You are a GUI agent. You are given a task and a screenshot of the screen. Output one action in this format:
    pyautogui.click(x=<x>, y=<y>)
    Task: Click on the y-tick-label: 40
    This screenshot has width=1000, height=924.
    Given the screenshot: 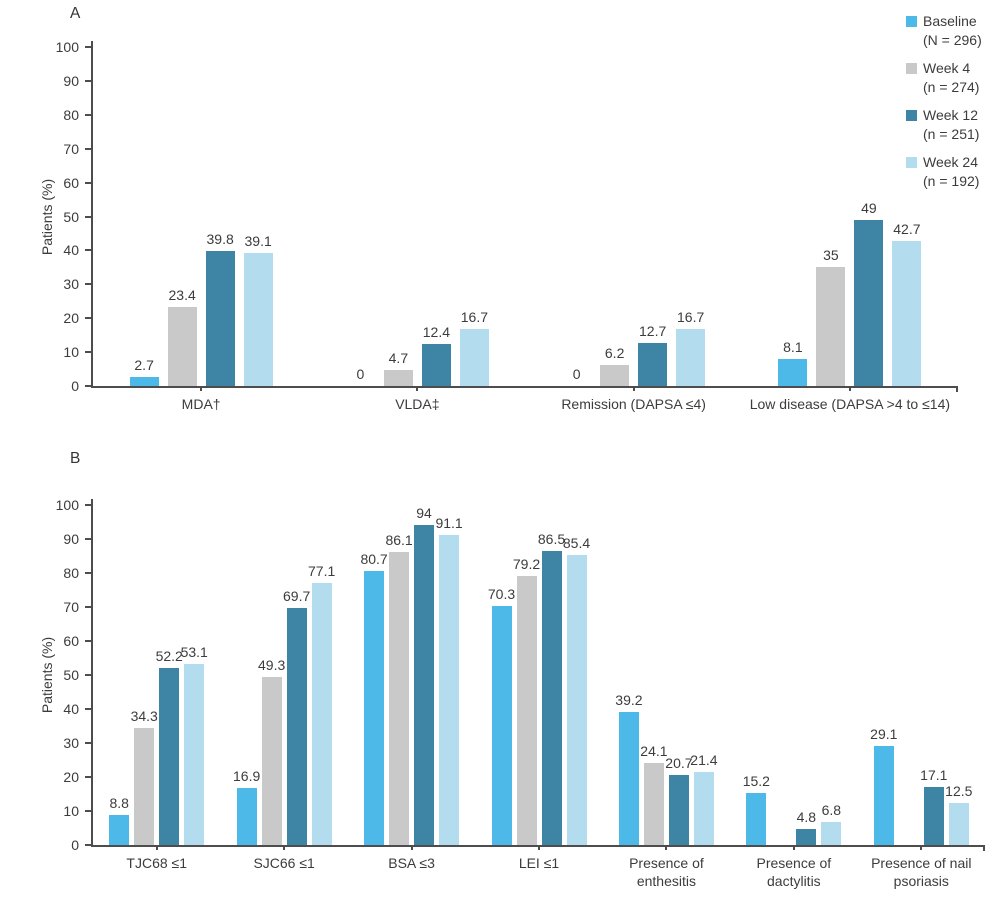 What is the action you would take?
    pyautogui.click(x=71, y=709)
    